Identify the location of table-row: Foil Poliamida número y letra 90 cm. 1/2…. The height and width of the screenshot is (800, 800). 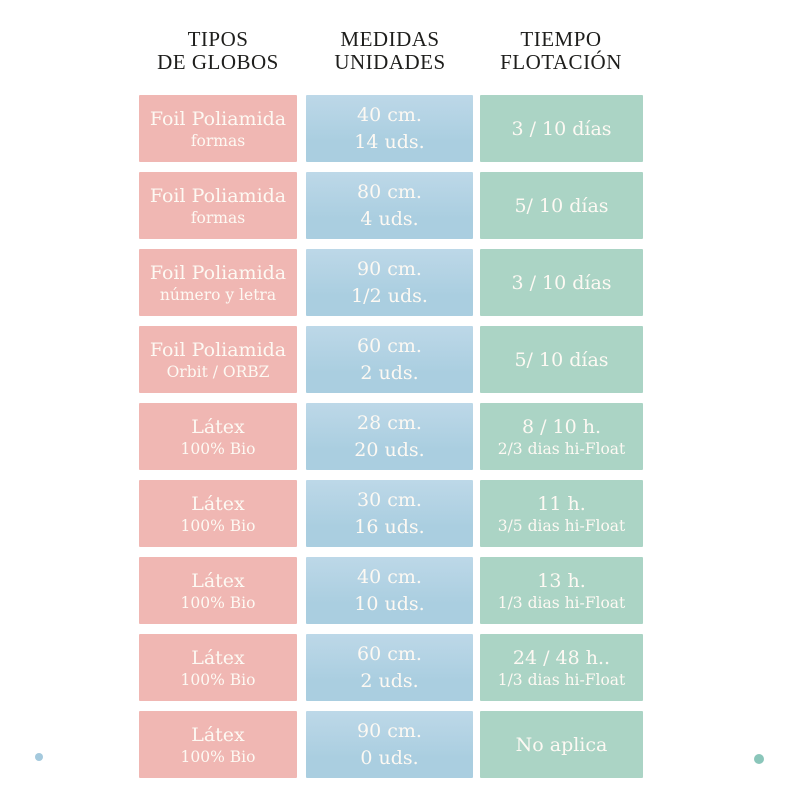
(391, 282).